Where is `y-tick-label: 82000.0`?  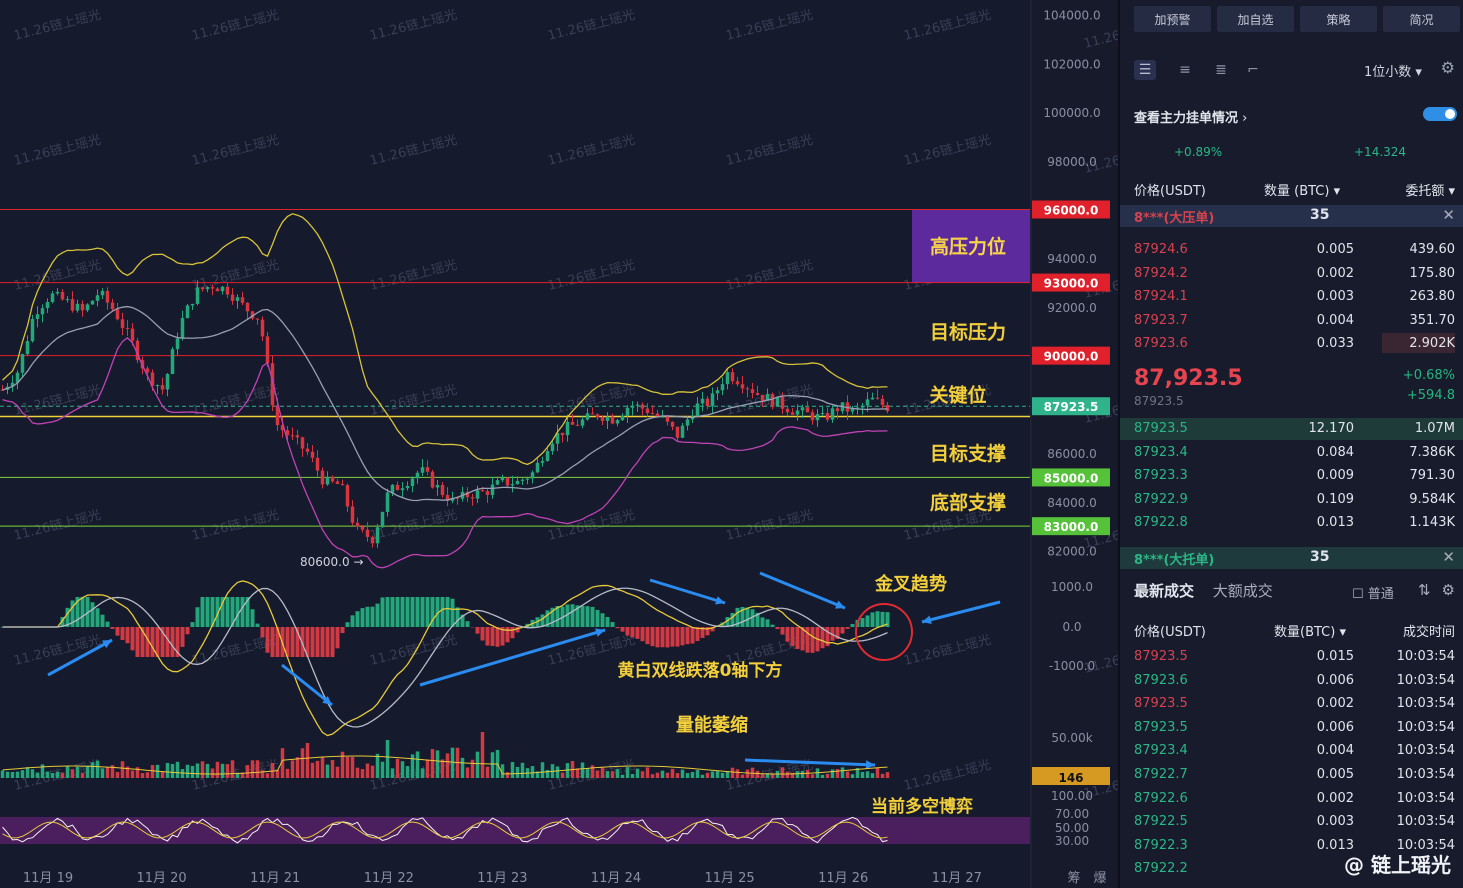 y-tick-label: 82000.0 is located at coordinates (1072, 552).